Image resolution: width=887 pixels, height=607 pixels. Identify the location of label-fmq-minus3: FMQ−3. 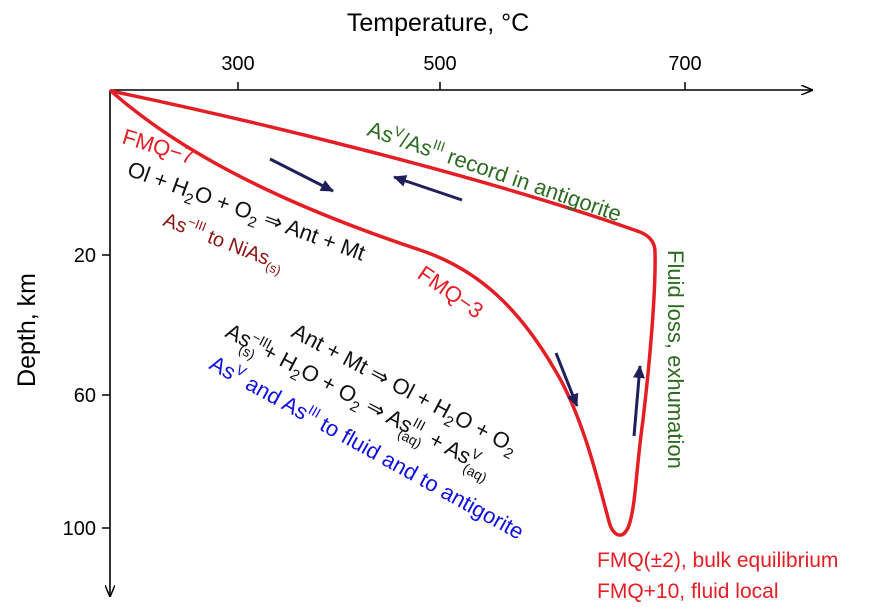
(450, 292).